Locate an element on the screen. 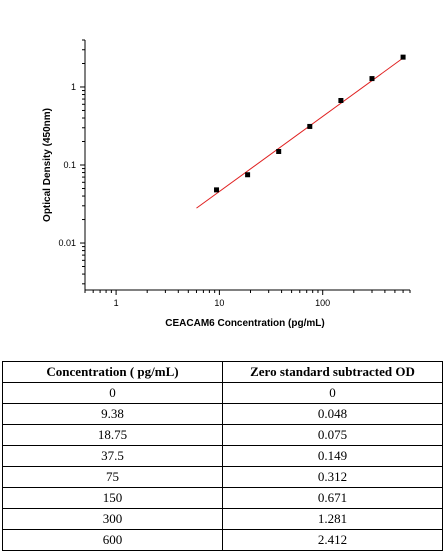 This screenshot has width=447, height=552. fit-line-layer is located at coordinates (300, 133).